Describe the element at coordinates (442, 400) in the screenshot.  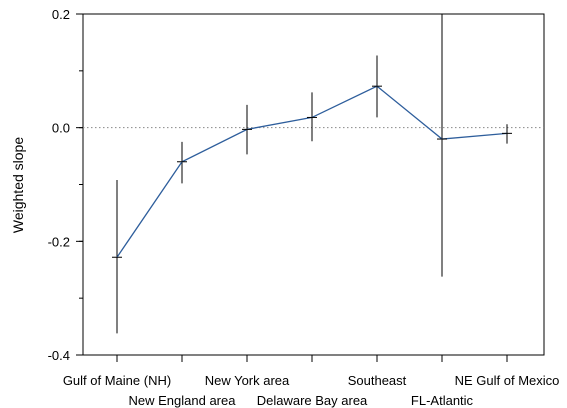
I see `x-tick-label: FL-Atlantic` at that location.